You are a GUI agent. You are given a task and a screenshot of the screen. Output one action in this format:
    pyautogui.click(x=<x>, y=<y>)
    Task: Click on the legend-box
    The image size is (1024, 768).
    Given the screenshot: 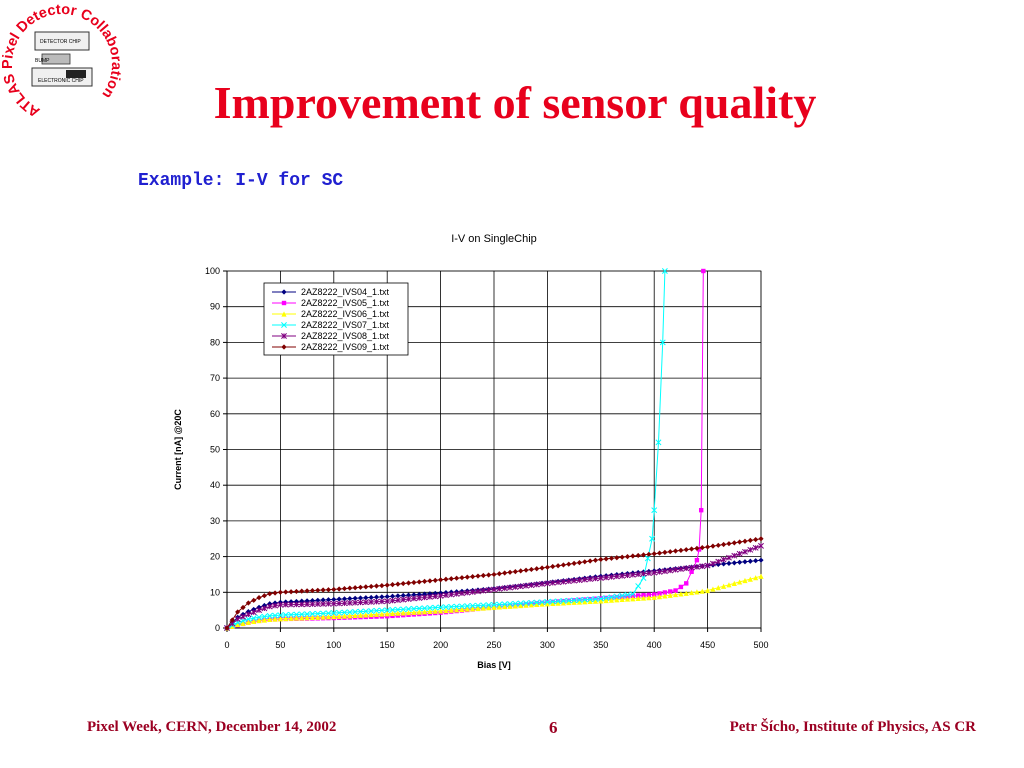 What is the action you would take?
    pyautogui.click(x=336, y=319)
    